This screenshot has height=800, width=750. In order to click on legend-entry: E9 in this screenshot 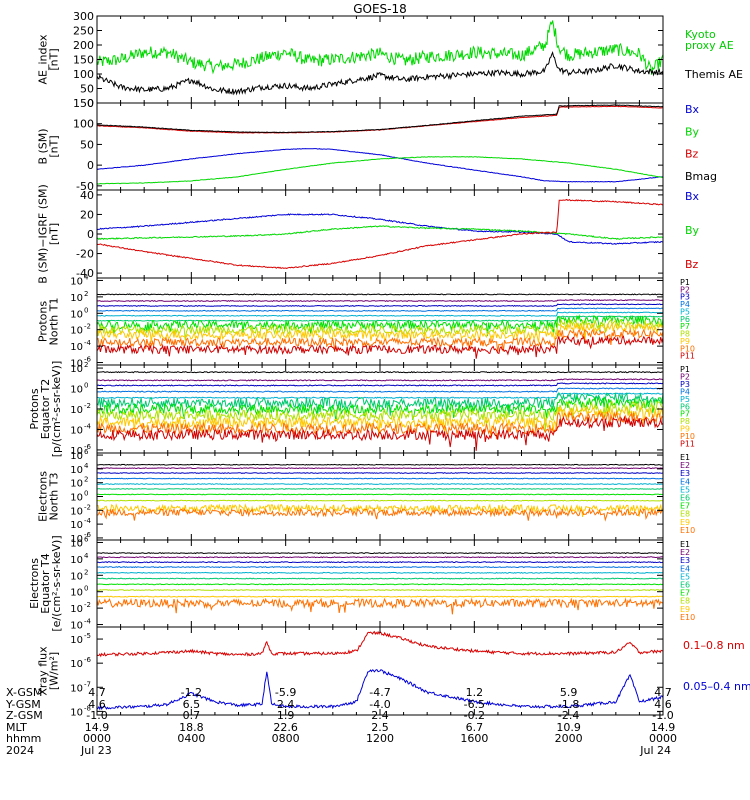, I will do `click(685, 522)`.